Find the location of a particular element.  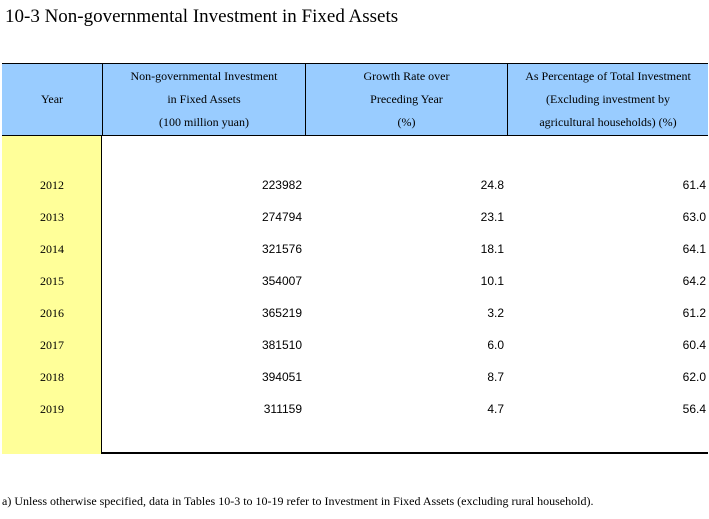

header-percentage-line: As Percentage of Total Investment is located at coordinates (608, 76).